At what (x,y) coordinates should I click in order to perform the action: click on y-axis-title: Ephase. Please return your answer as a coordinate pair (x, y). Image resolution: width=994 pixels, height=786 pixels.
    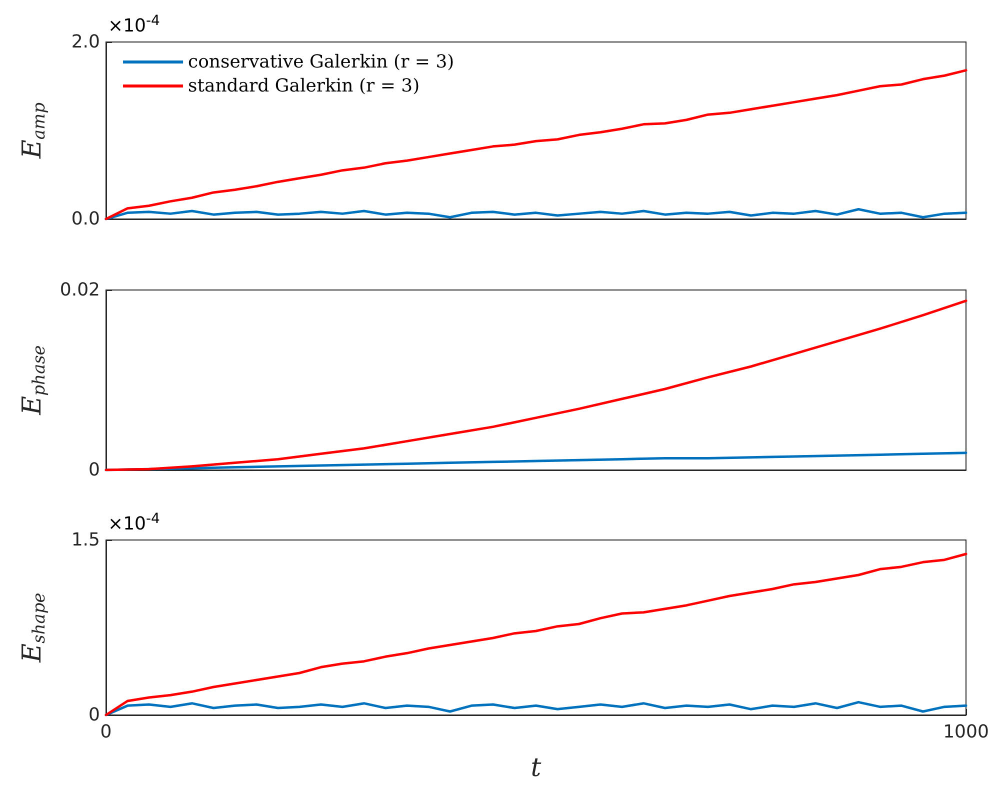
    Looking at the image, I should click on (34, 380).